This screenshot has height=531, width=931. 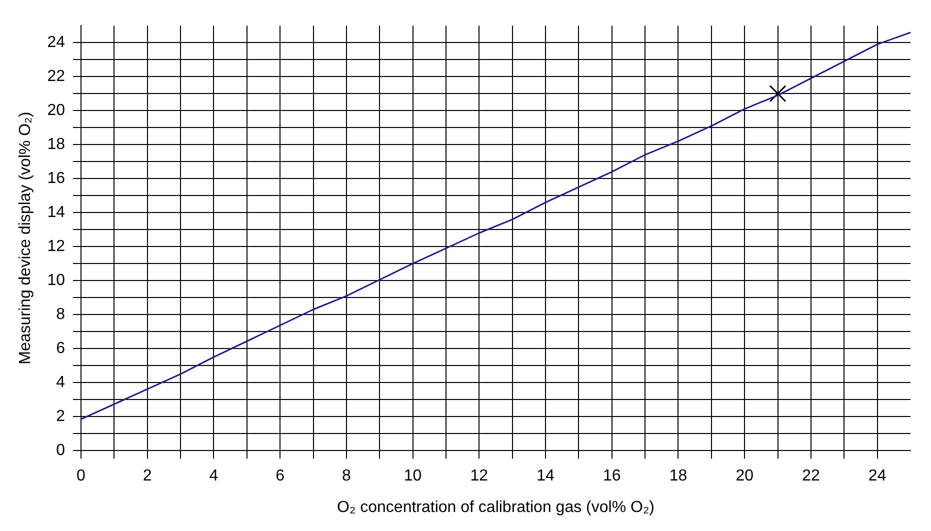 I want to click on y-tick-label: 12, so click(x=56, y=247).